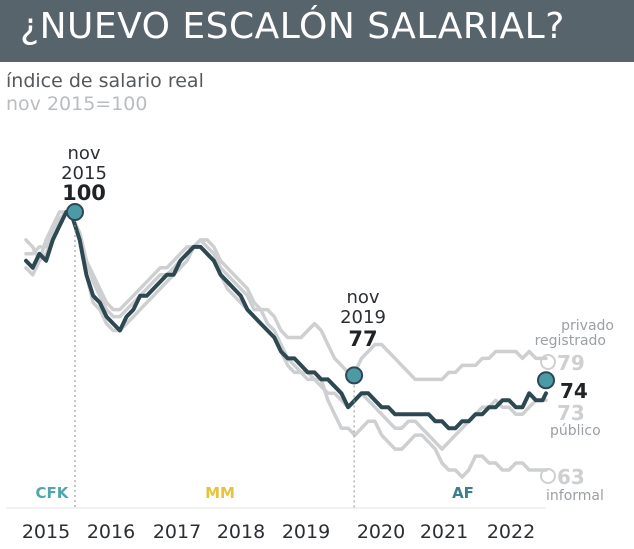 The width and height of the screenshot is (634, 549). Describe the element at coordinates (46, 532) in the screenshot. I see `x-tick-label: 2015` at that location.